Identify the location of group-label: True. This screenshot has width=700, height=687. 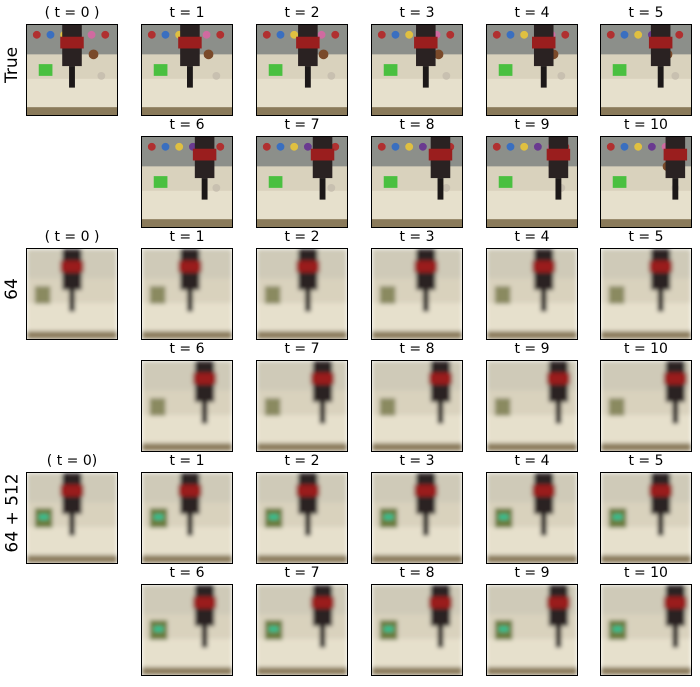
(12, 65).